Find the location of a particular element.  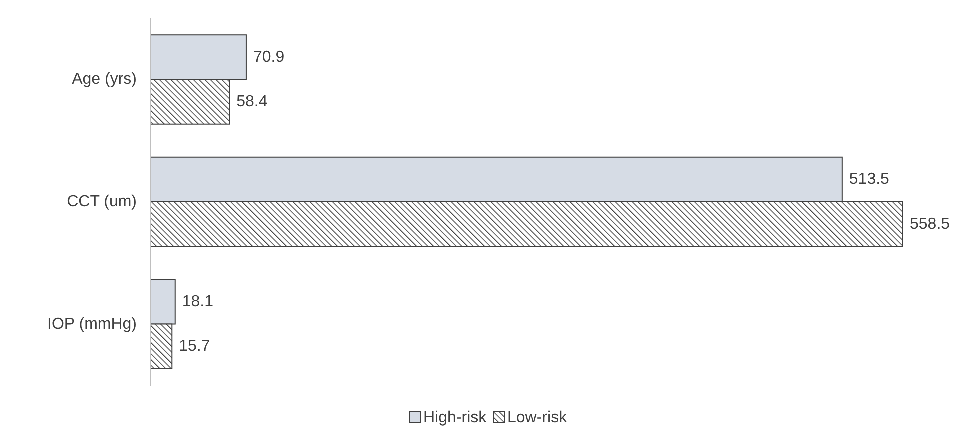

data-label: 15.7 is located at coordinates (194, 347).